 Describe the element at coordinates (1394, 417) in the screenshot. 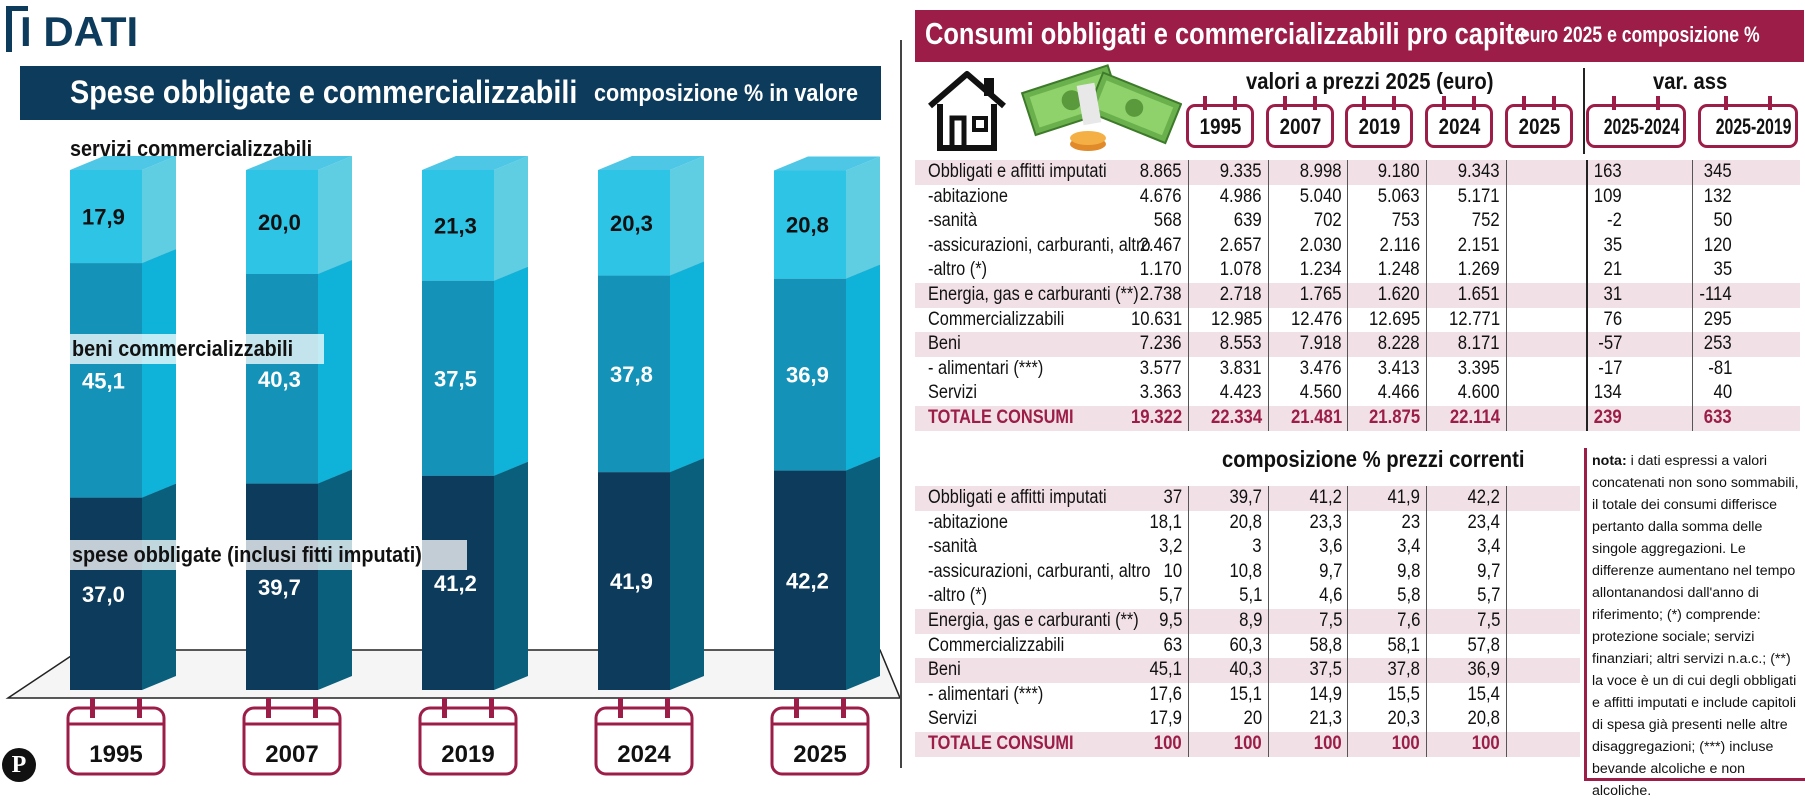

I see `cell-value: 21.875` at that location.